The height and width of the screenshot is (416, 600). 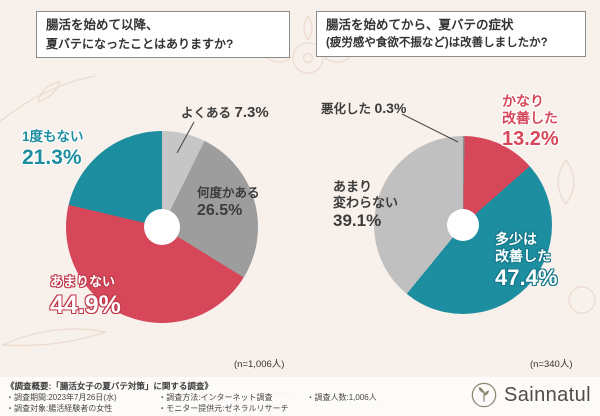 I want to click on chart2-title: 腸活を始めてから、夏バテの症状 (疲労感や食欲不振など)は改善しましたか?, so click(x=451, y=34).